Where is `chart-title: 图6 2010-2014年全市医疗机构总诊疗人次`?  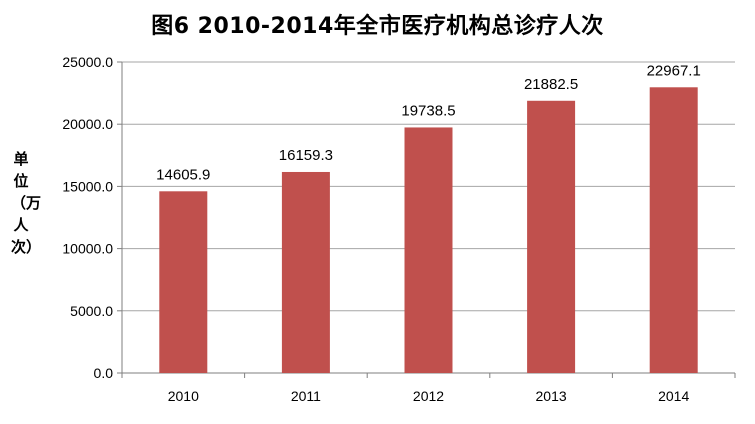
chart-title: 图6 2010-2014年全市医疗机构总诊疗人次 is located at coordinates (377, 26).